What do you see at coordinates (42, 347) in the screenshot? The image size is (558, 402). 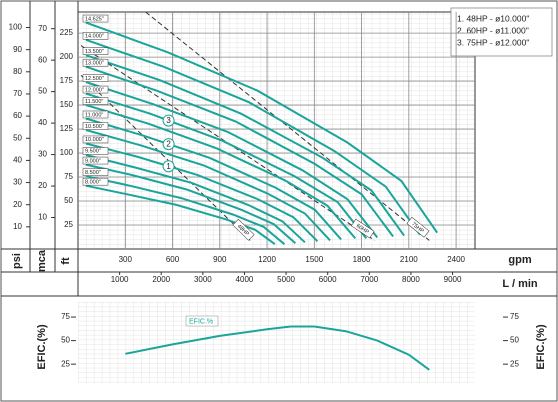 I see `efficiency-axis-title: EFIC.(%)` at bounding box center [42, 347].